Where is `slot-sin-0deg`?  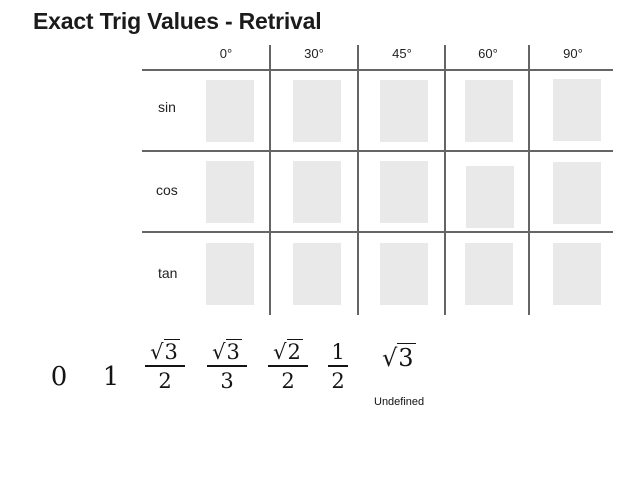
slot-sin-0deg is located at coordinates (230, 111).